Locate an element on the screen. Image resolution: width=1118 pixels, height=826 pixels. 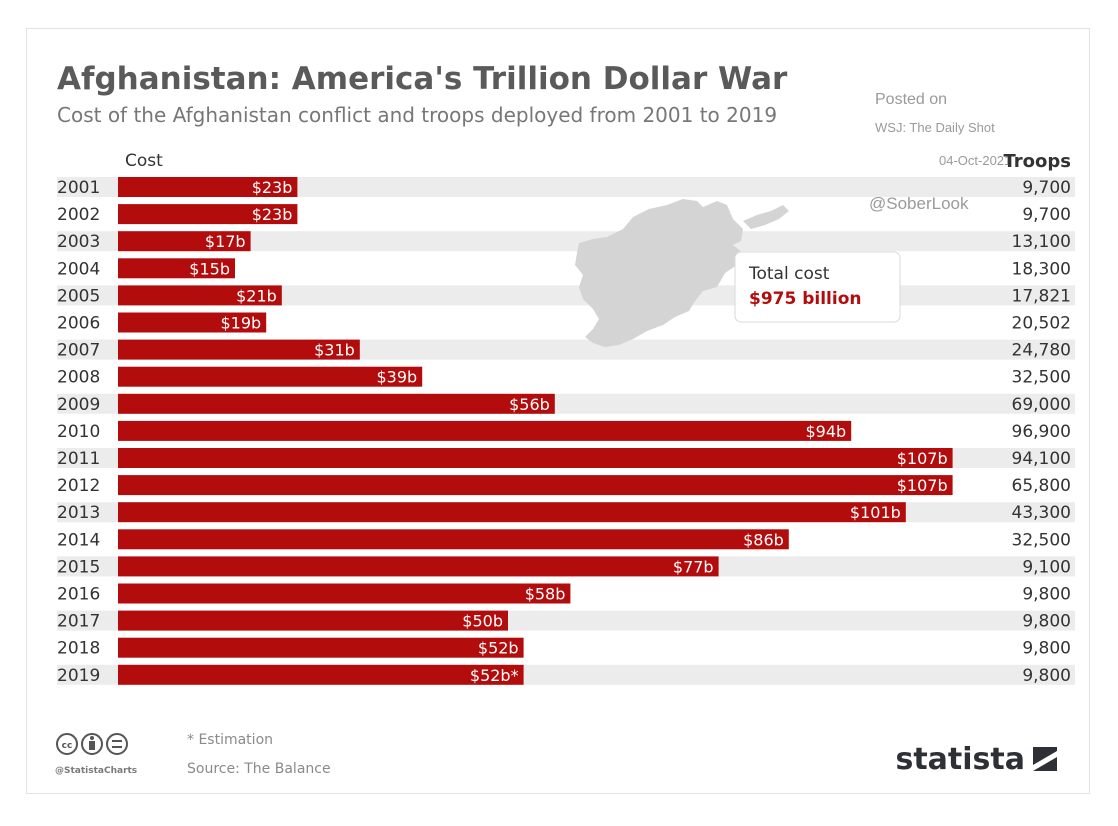
statista-logo-text: statista is located at coordinates (960, 759).